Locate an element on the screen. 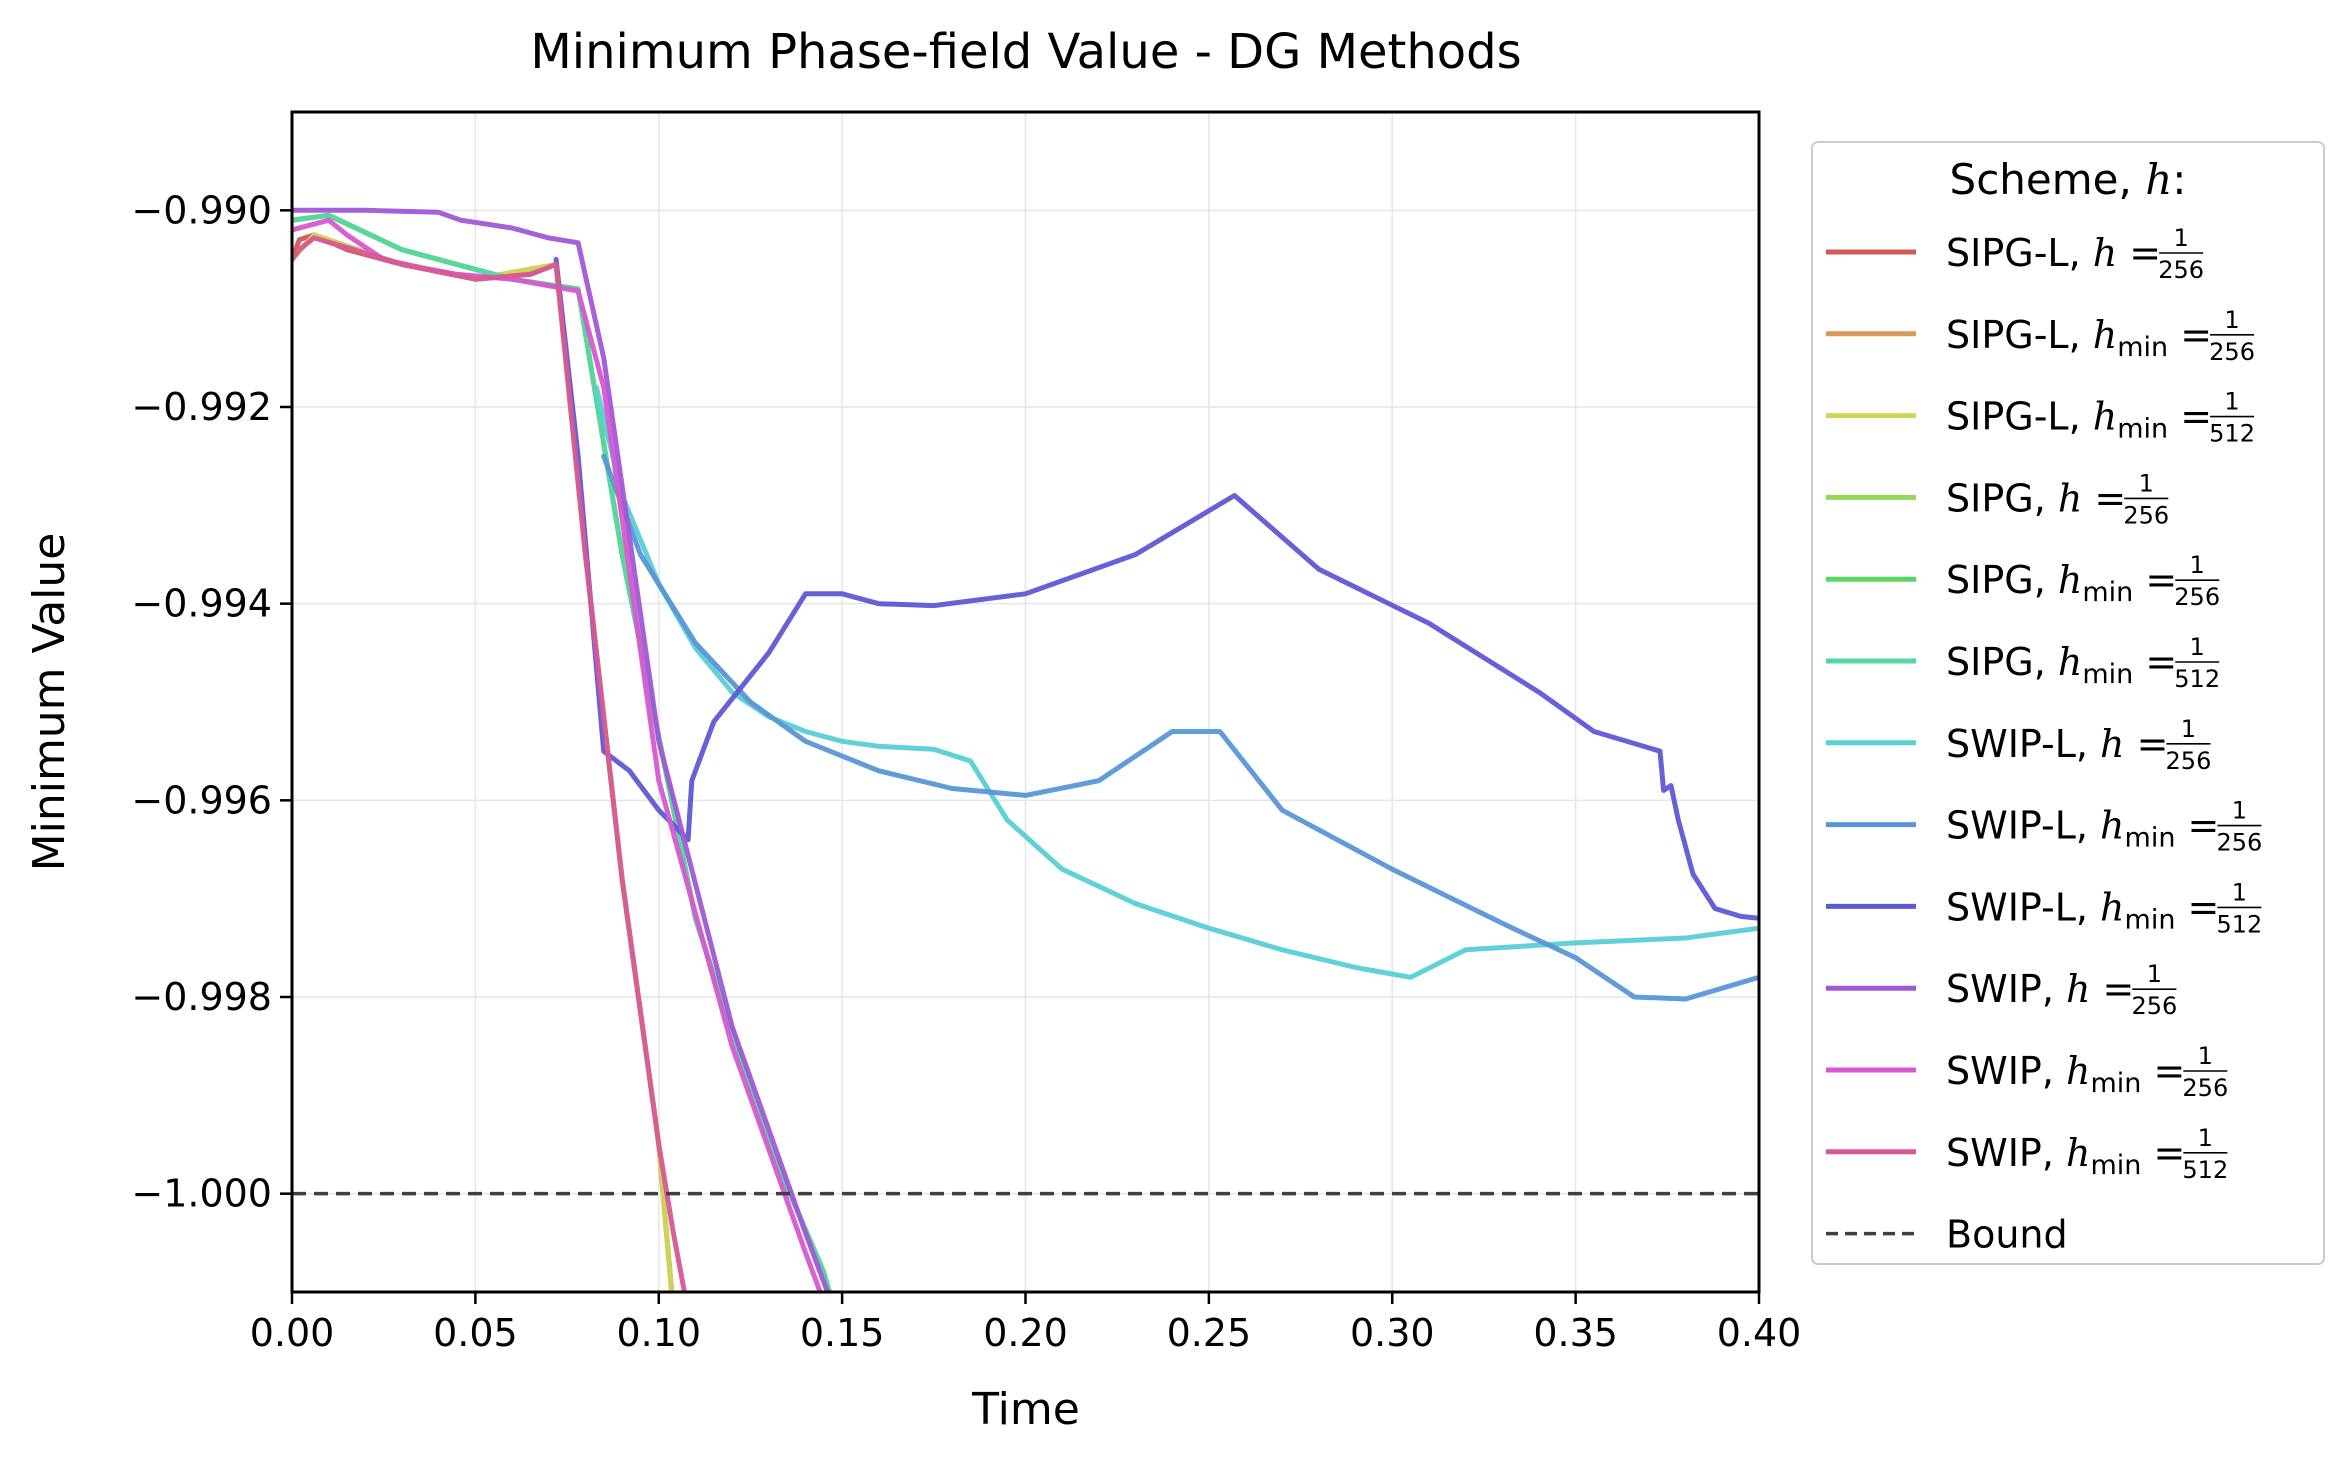  chart-title: Minimum Phase-field Value - DG Methods is located at coordinates (1025, 52).